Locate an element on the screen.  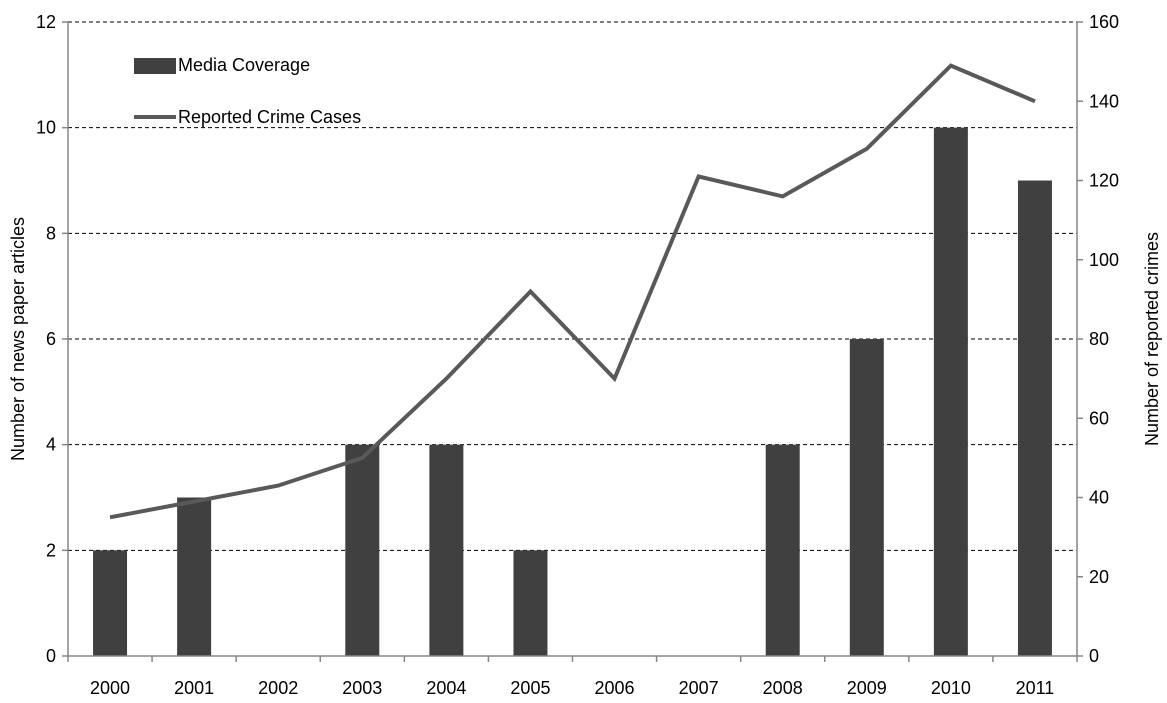
y-tick-label-left: 4 is located at coordinates (51, 445).